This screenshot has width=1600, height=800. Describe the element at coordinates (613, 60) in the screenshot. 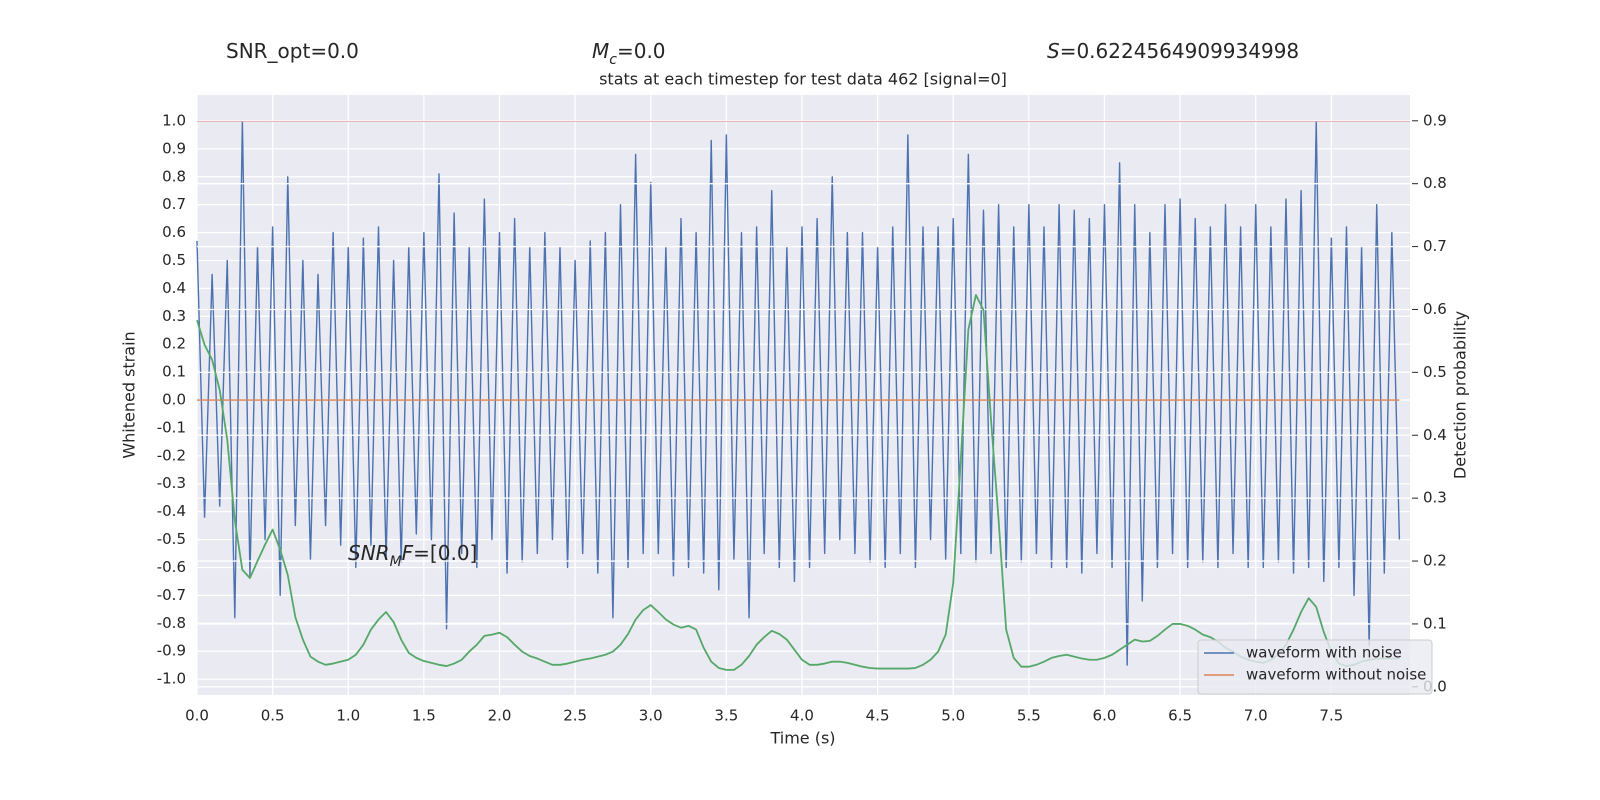

I see `text-part: c` at that location.